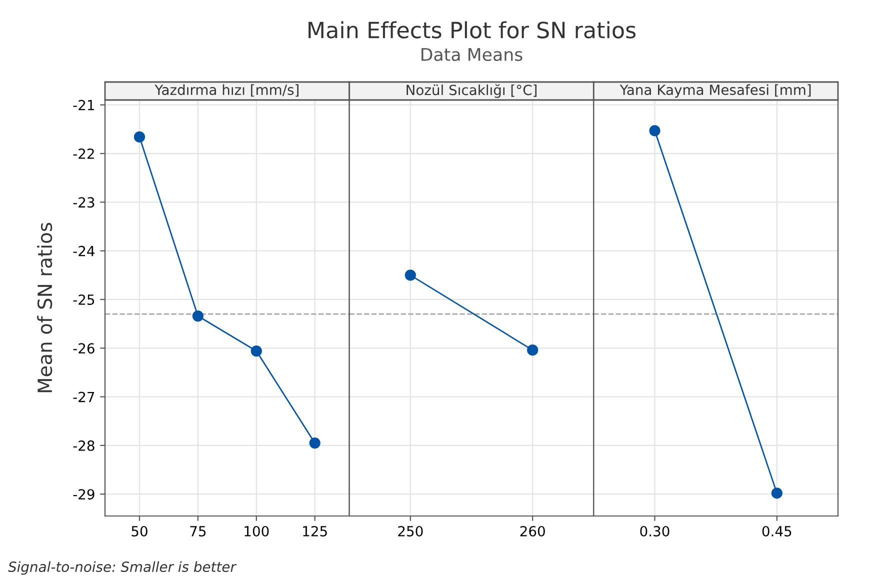 The height and width of the screenshot is (586, 869). Describe the element at coordinates (122, 568) in the screenshot. I see `text: Signal-to-noise: Smaller is better` at that location.